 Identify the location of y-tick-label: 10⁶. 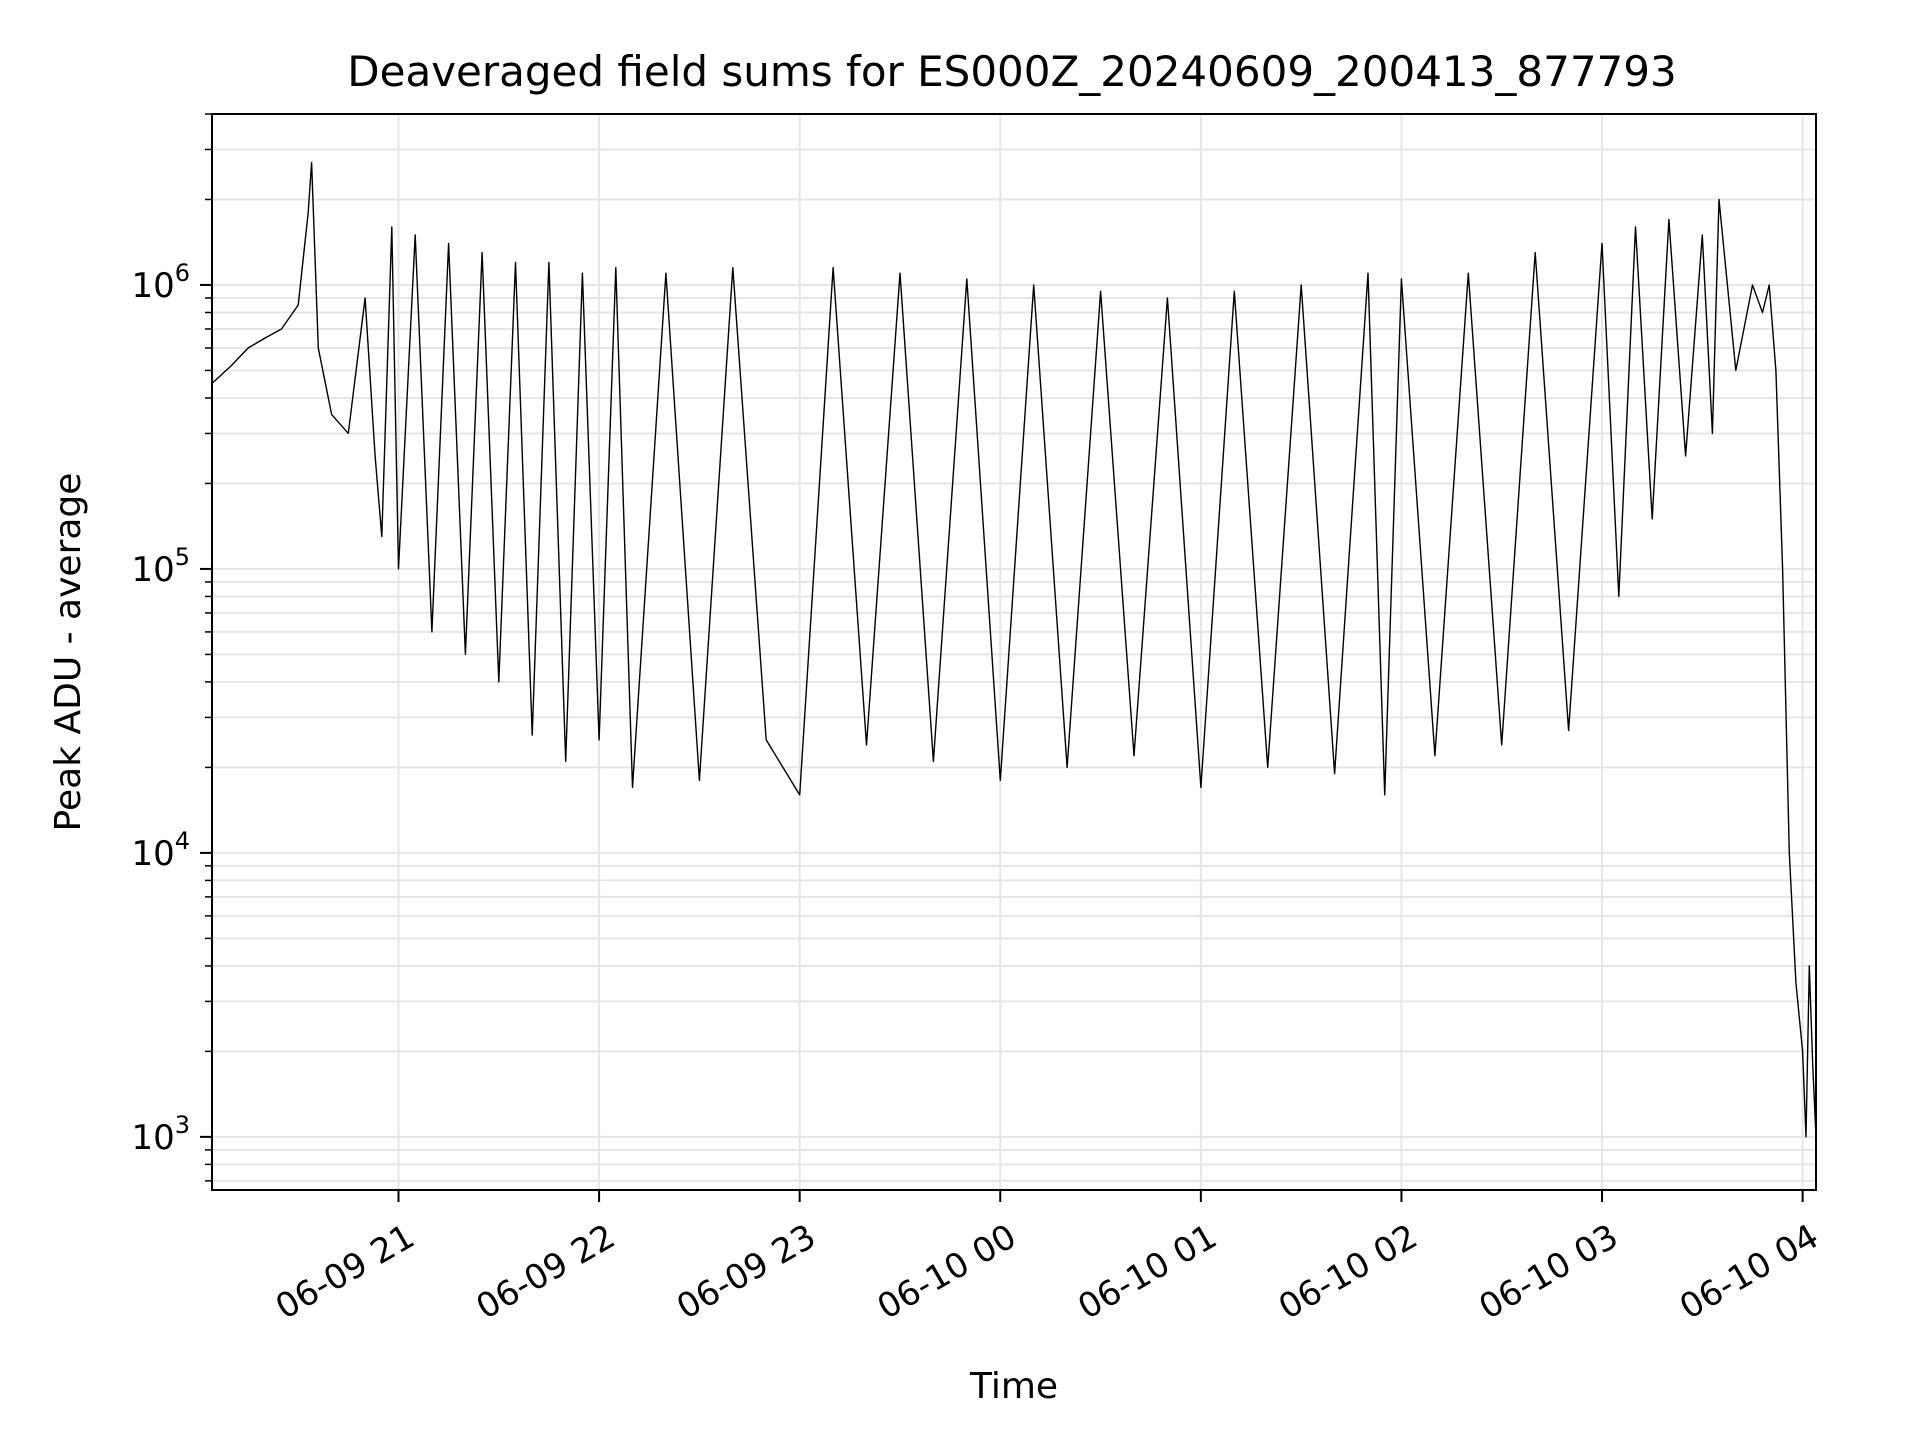
(160, 282).